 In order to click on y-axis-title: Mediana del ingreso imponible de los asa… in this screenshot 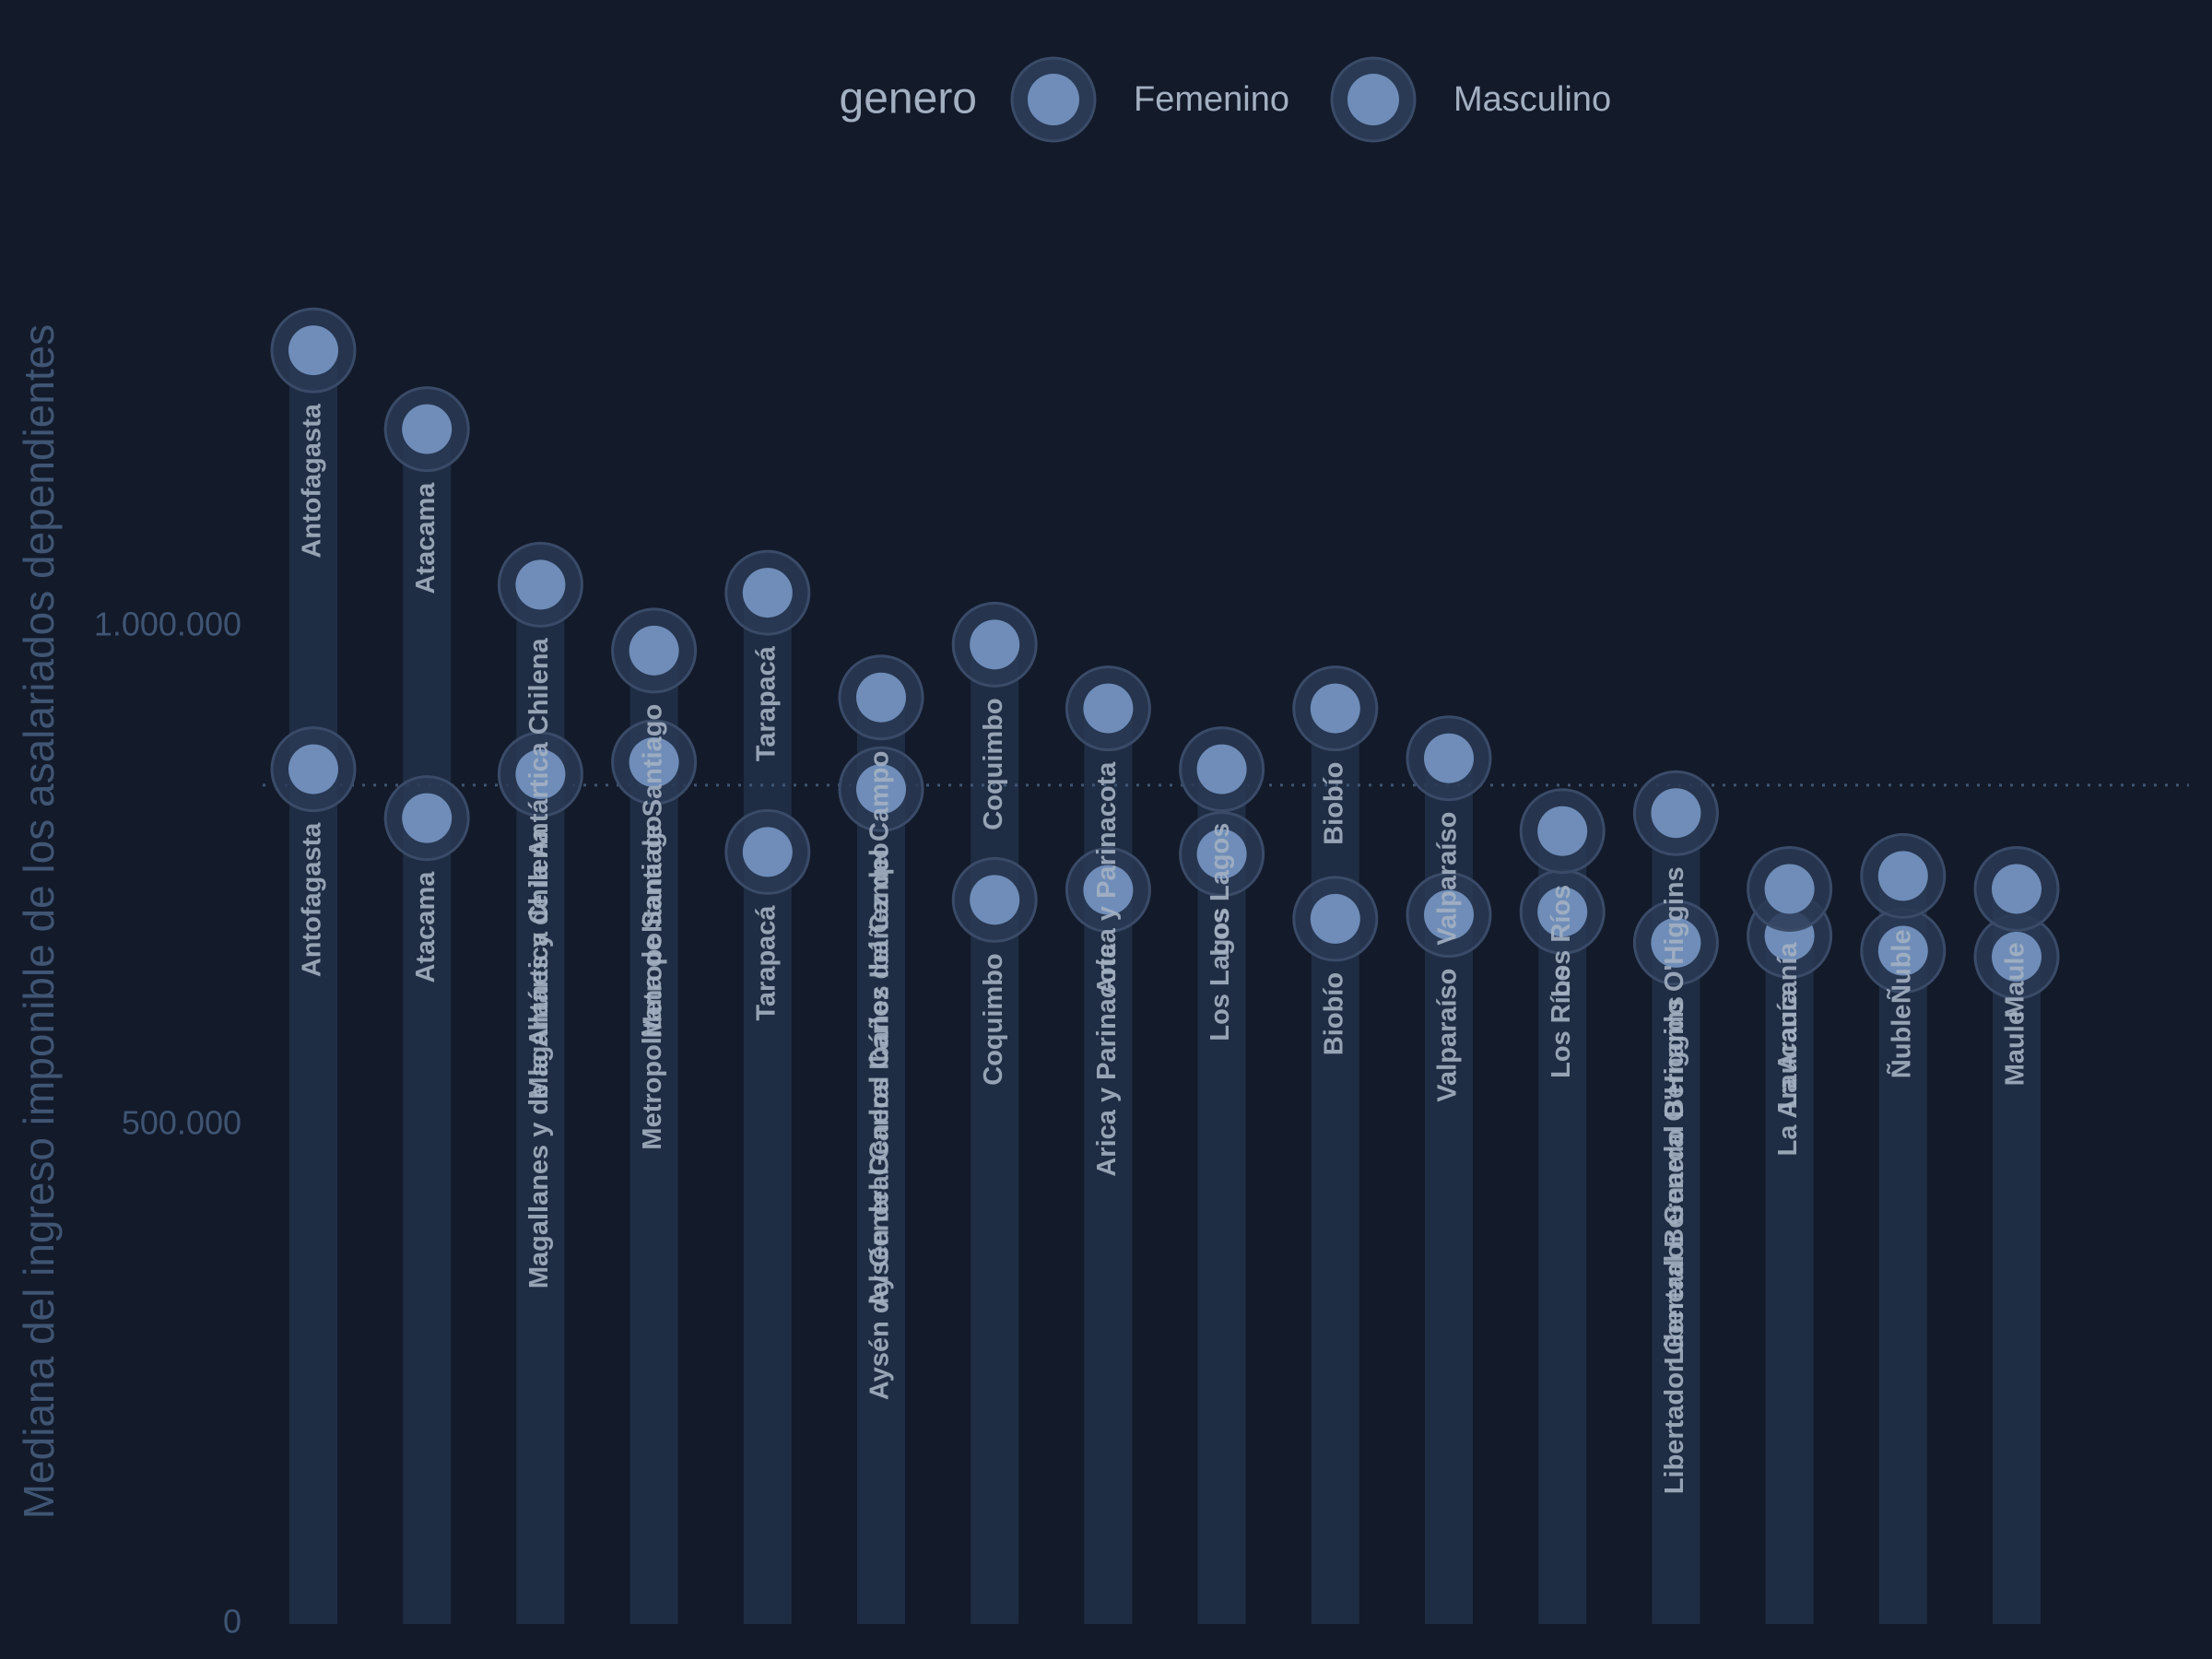, I will do `click(39, 922)`.